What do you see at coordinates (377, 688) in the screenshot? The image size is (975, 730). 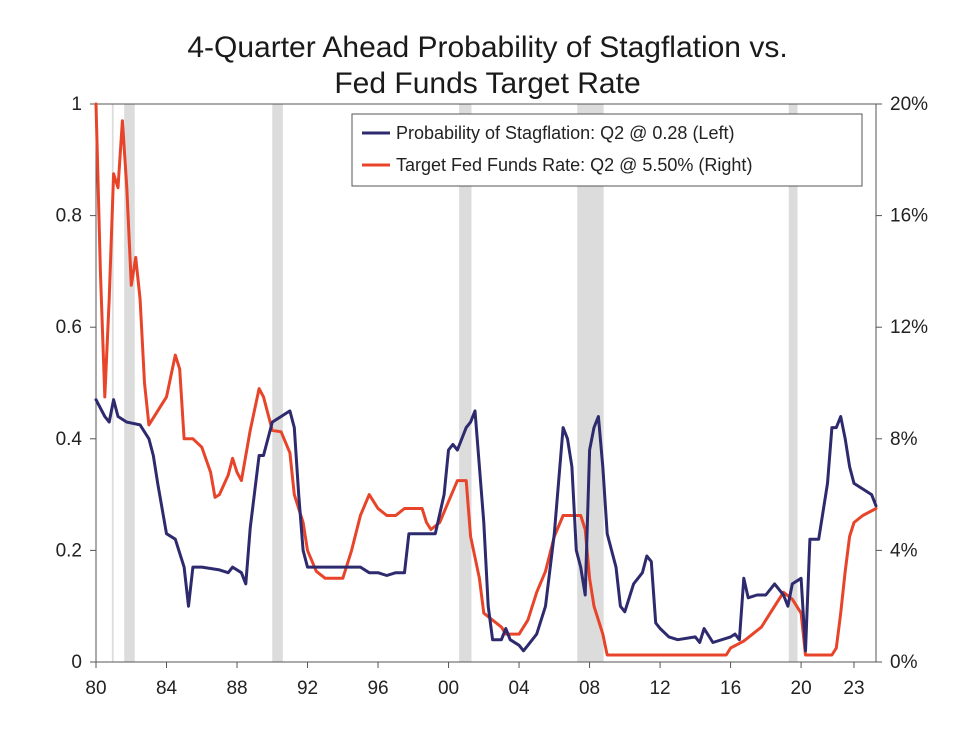 I see `x-axis-tick-label-4: 96` at bounding box center [377, 688].